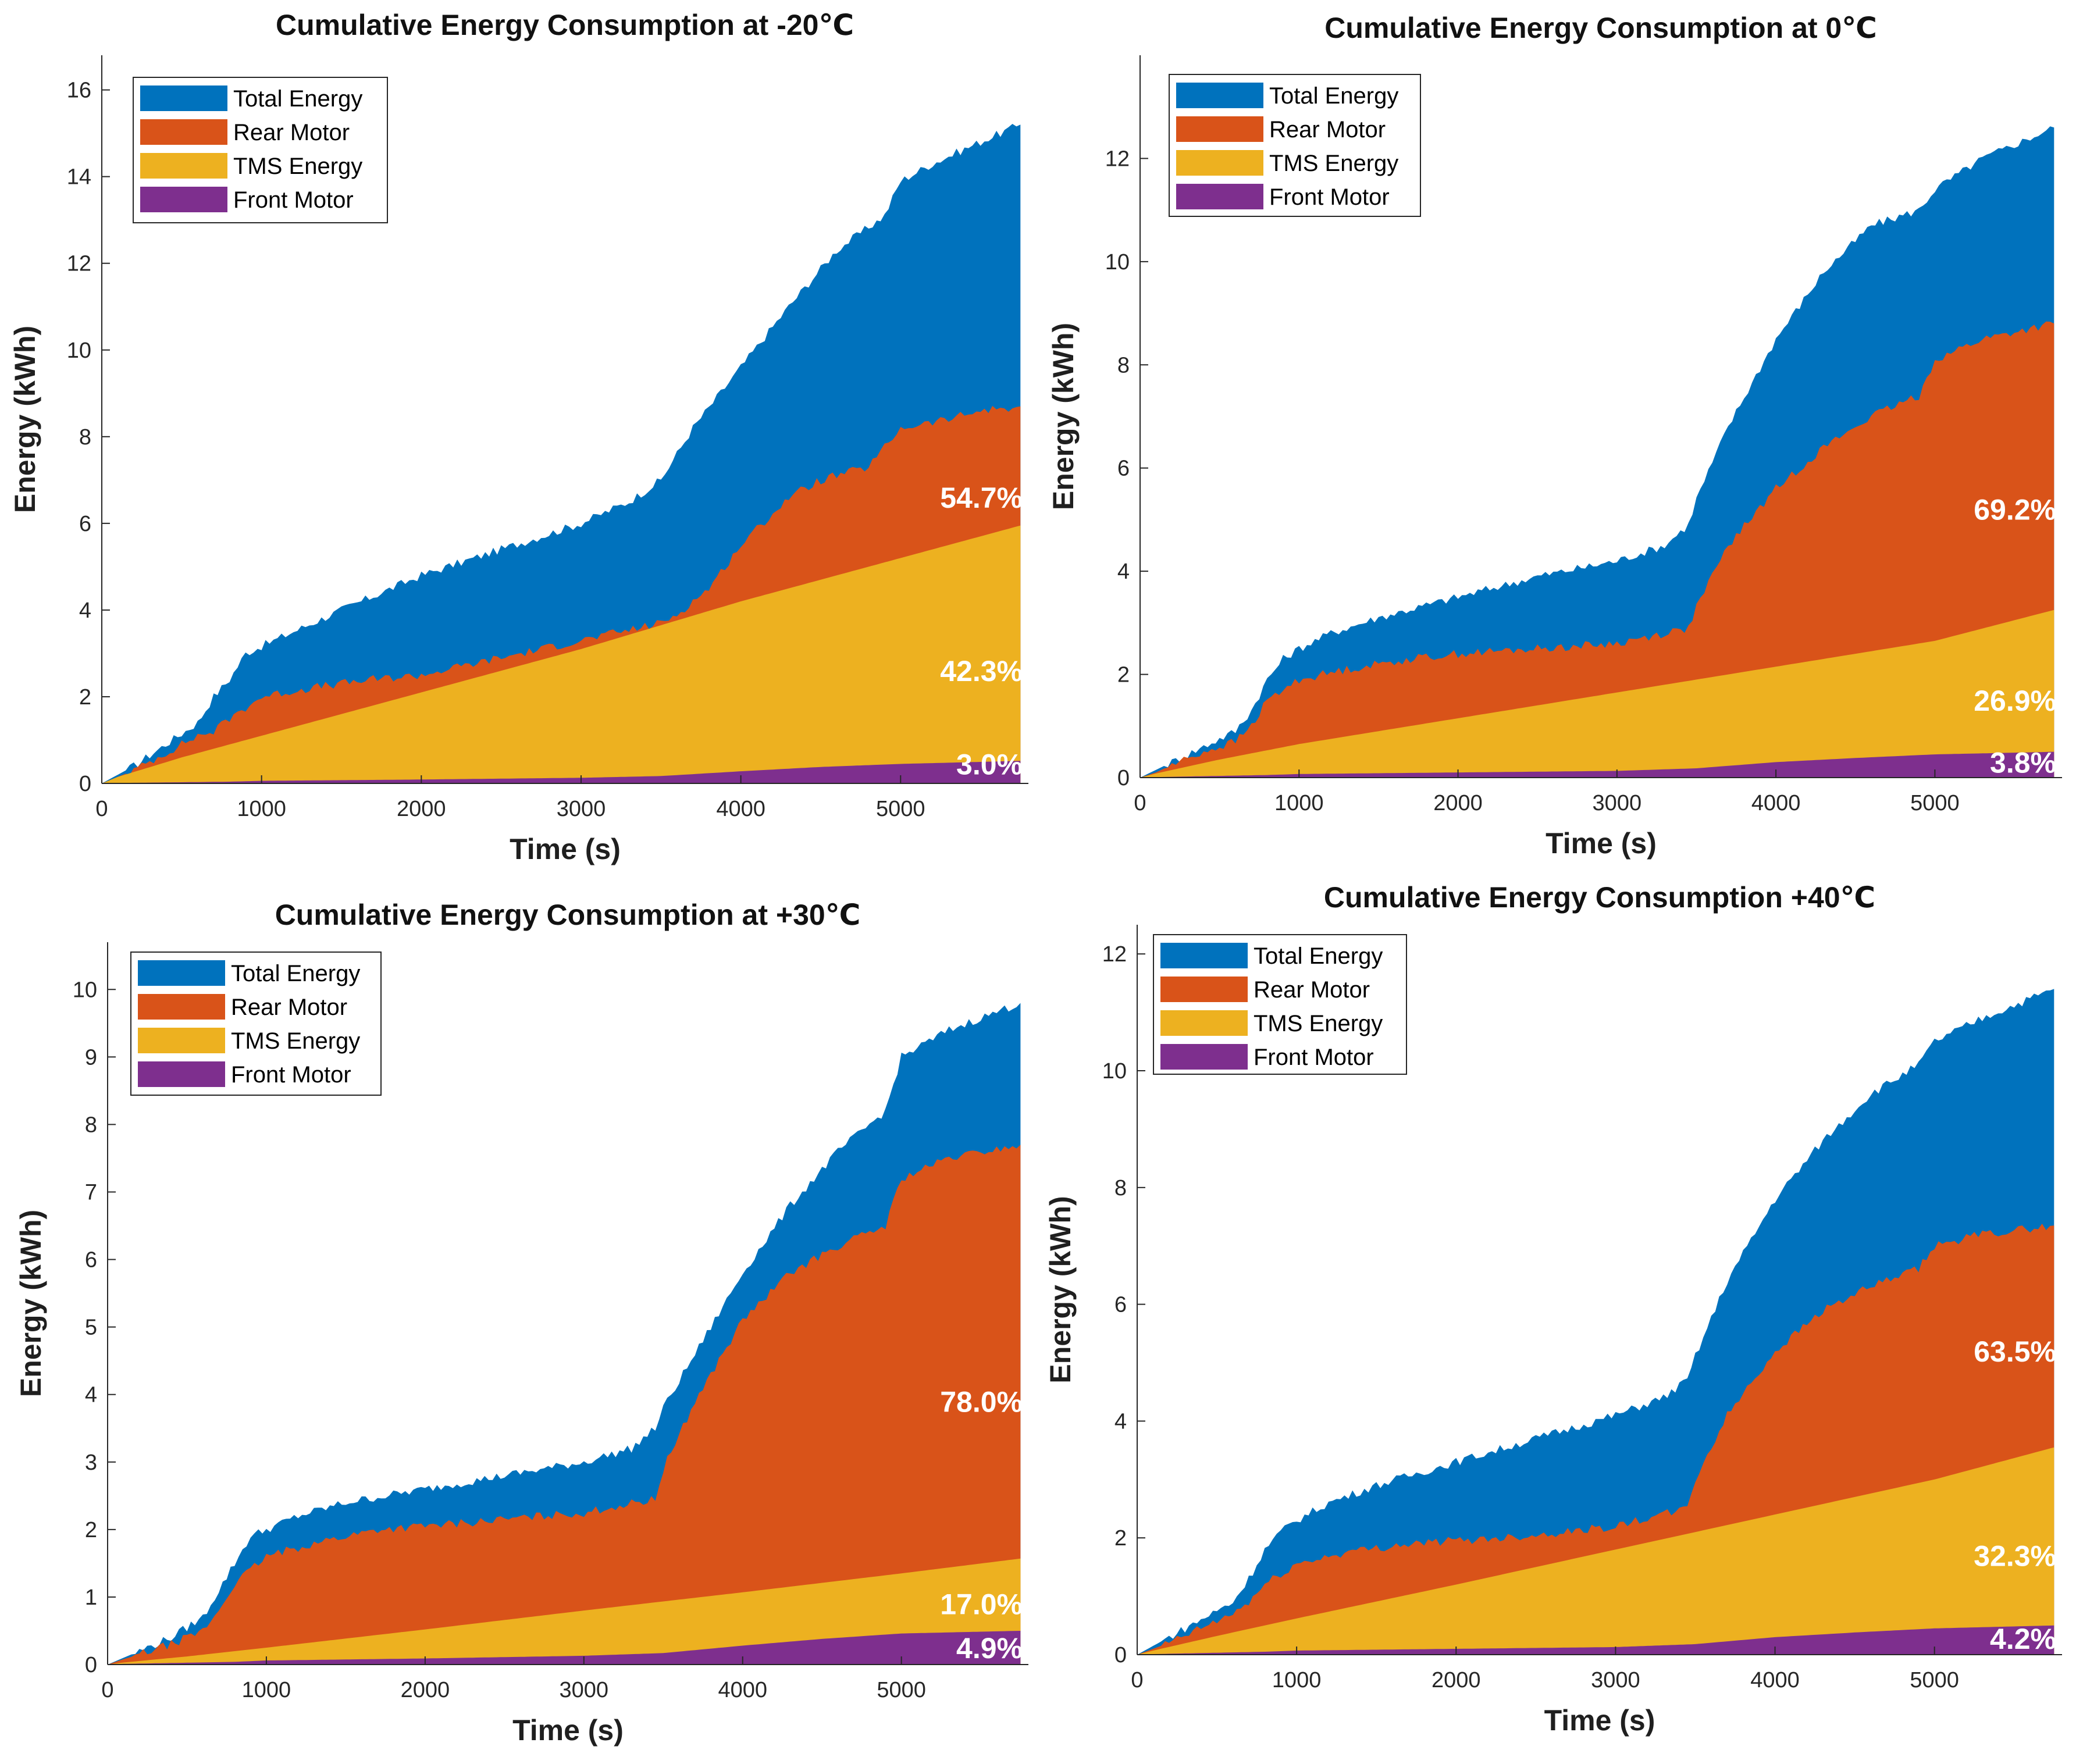  What do you see at coordinates (981, 498) in the screenshot?
I see `percentage-label: 54.7%` at bounding box center [981, 498].